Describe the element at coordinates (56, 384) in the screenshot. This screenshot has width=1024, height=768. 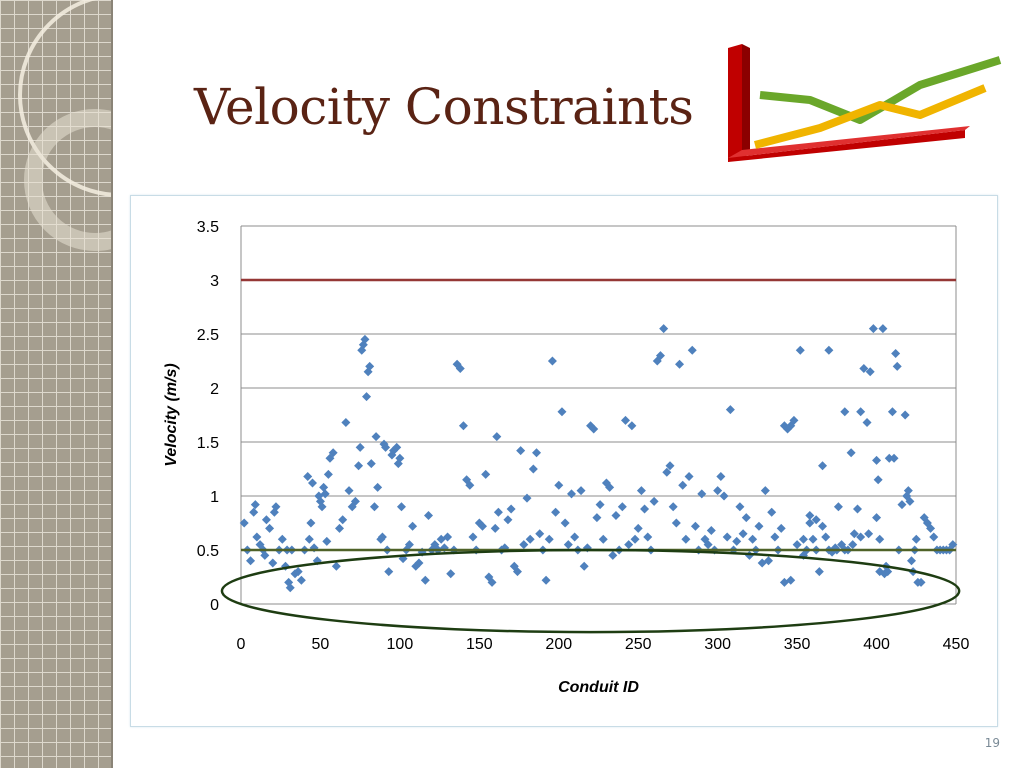
I see `decorative-sidebar` at that location.